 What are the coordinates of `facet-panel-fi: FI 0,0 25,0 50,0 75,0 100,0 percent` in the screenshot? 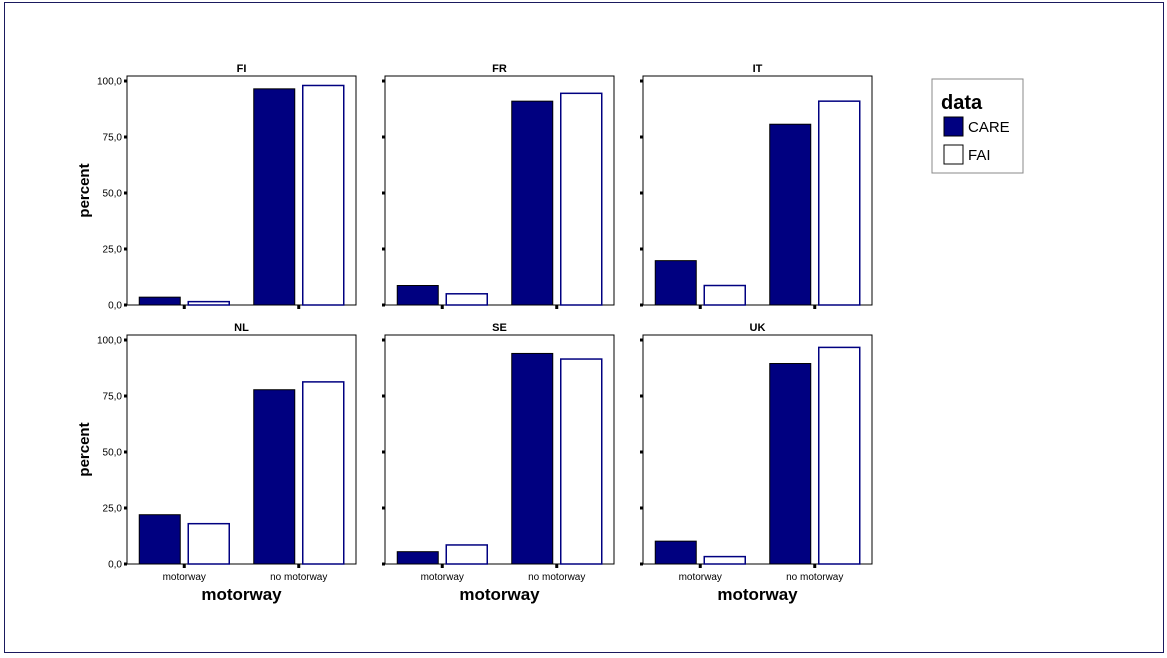 It's located at (216, 187).